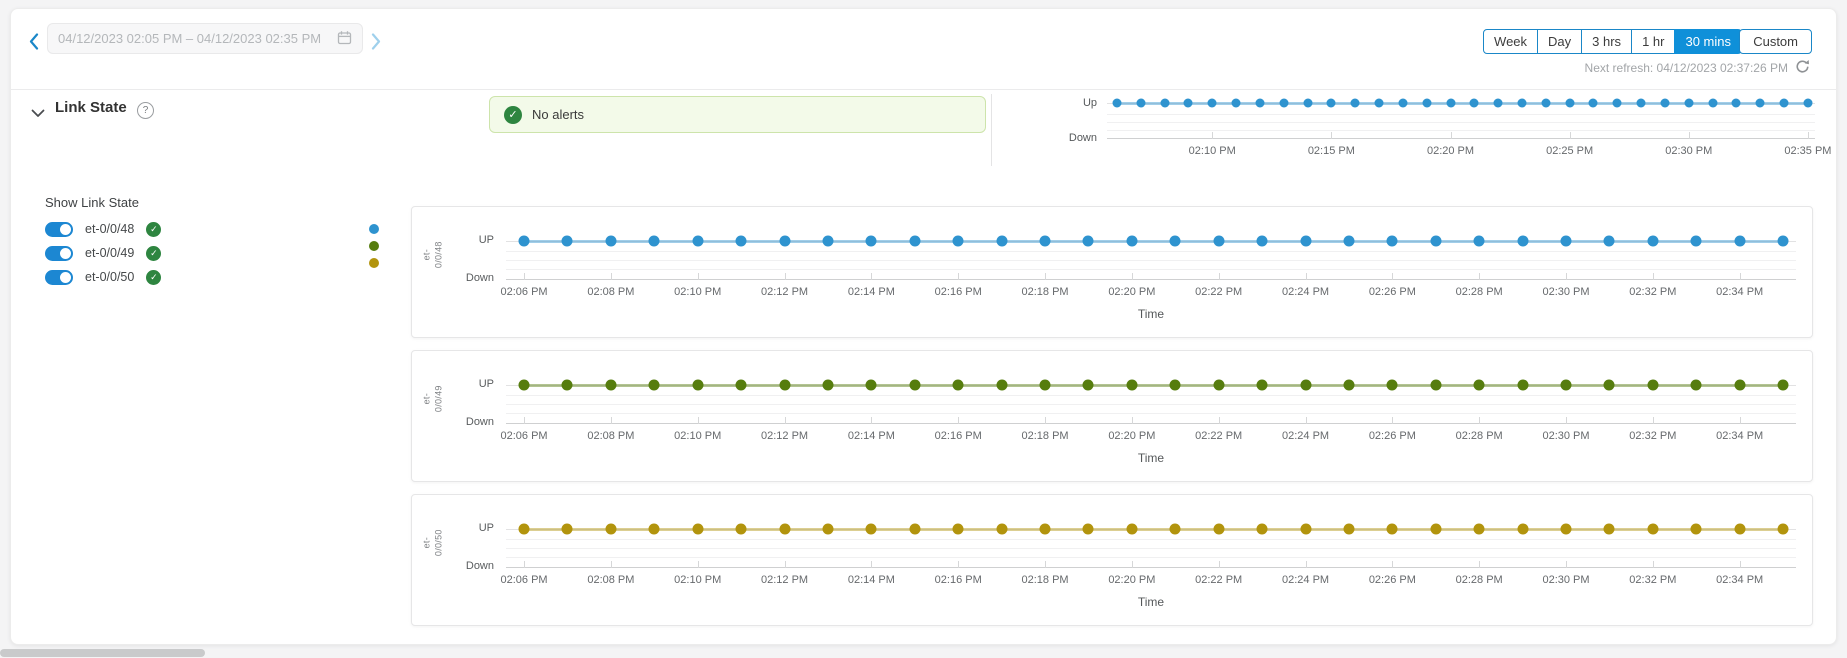 This screenshot has width=1847, height=658. I want to click on status-ok-icon: ✓, so click(154, 277).